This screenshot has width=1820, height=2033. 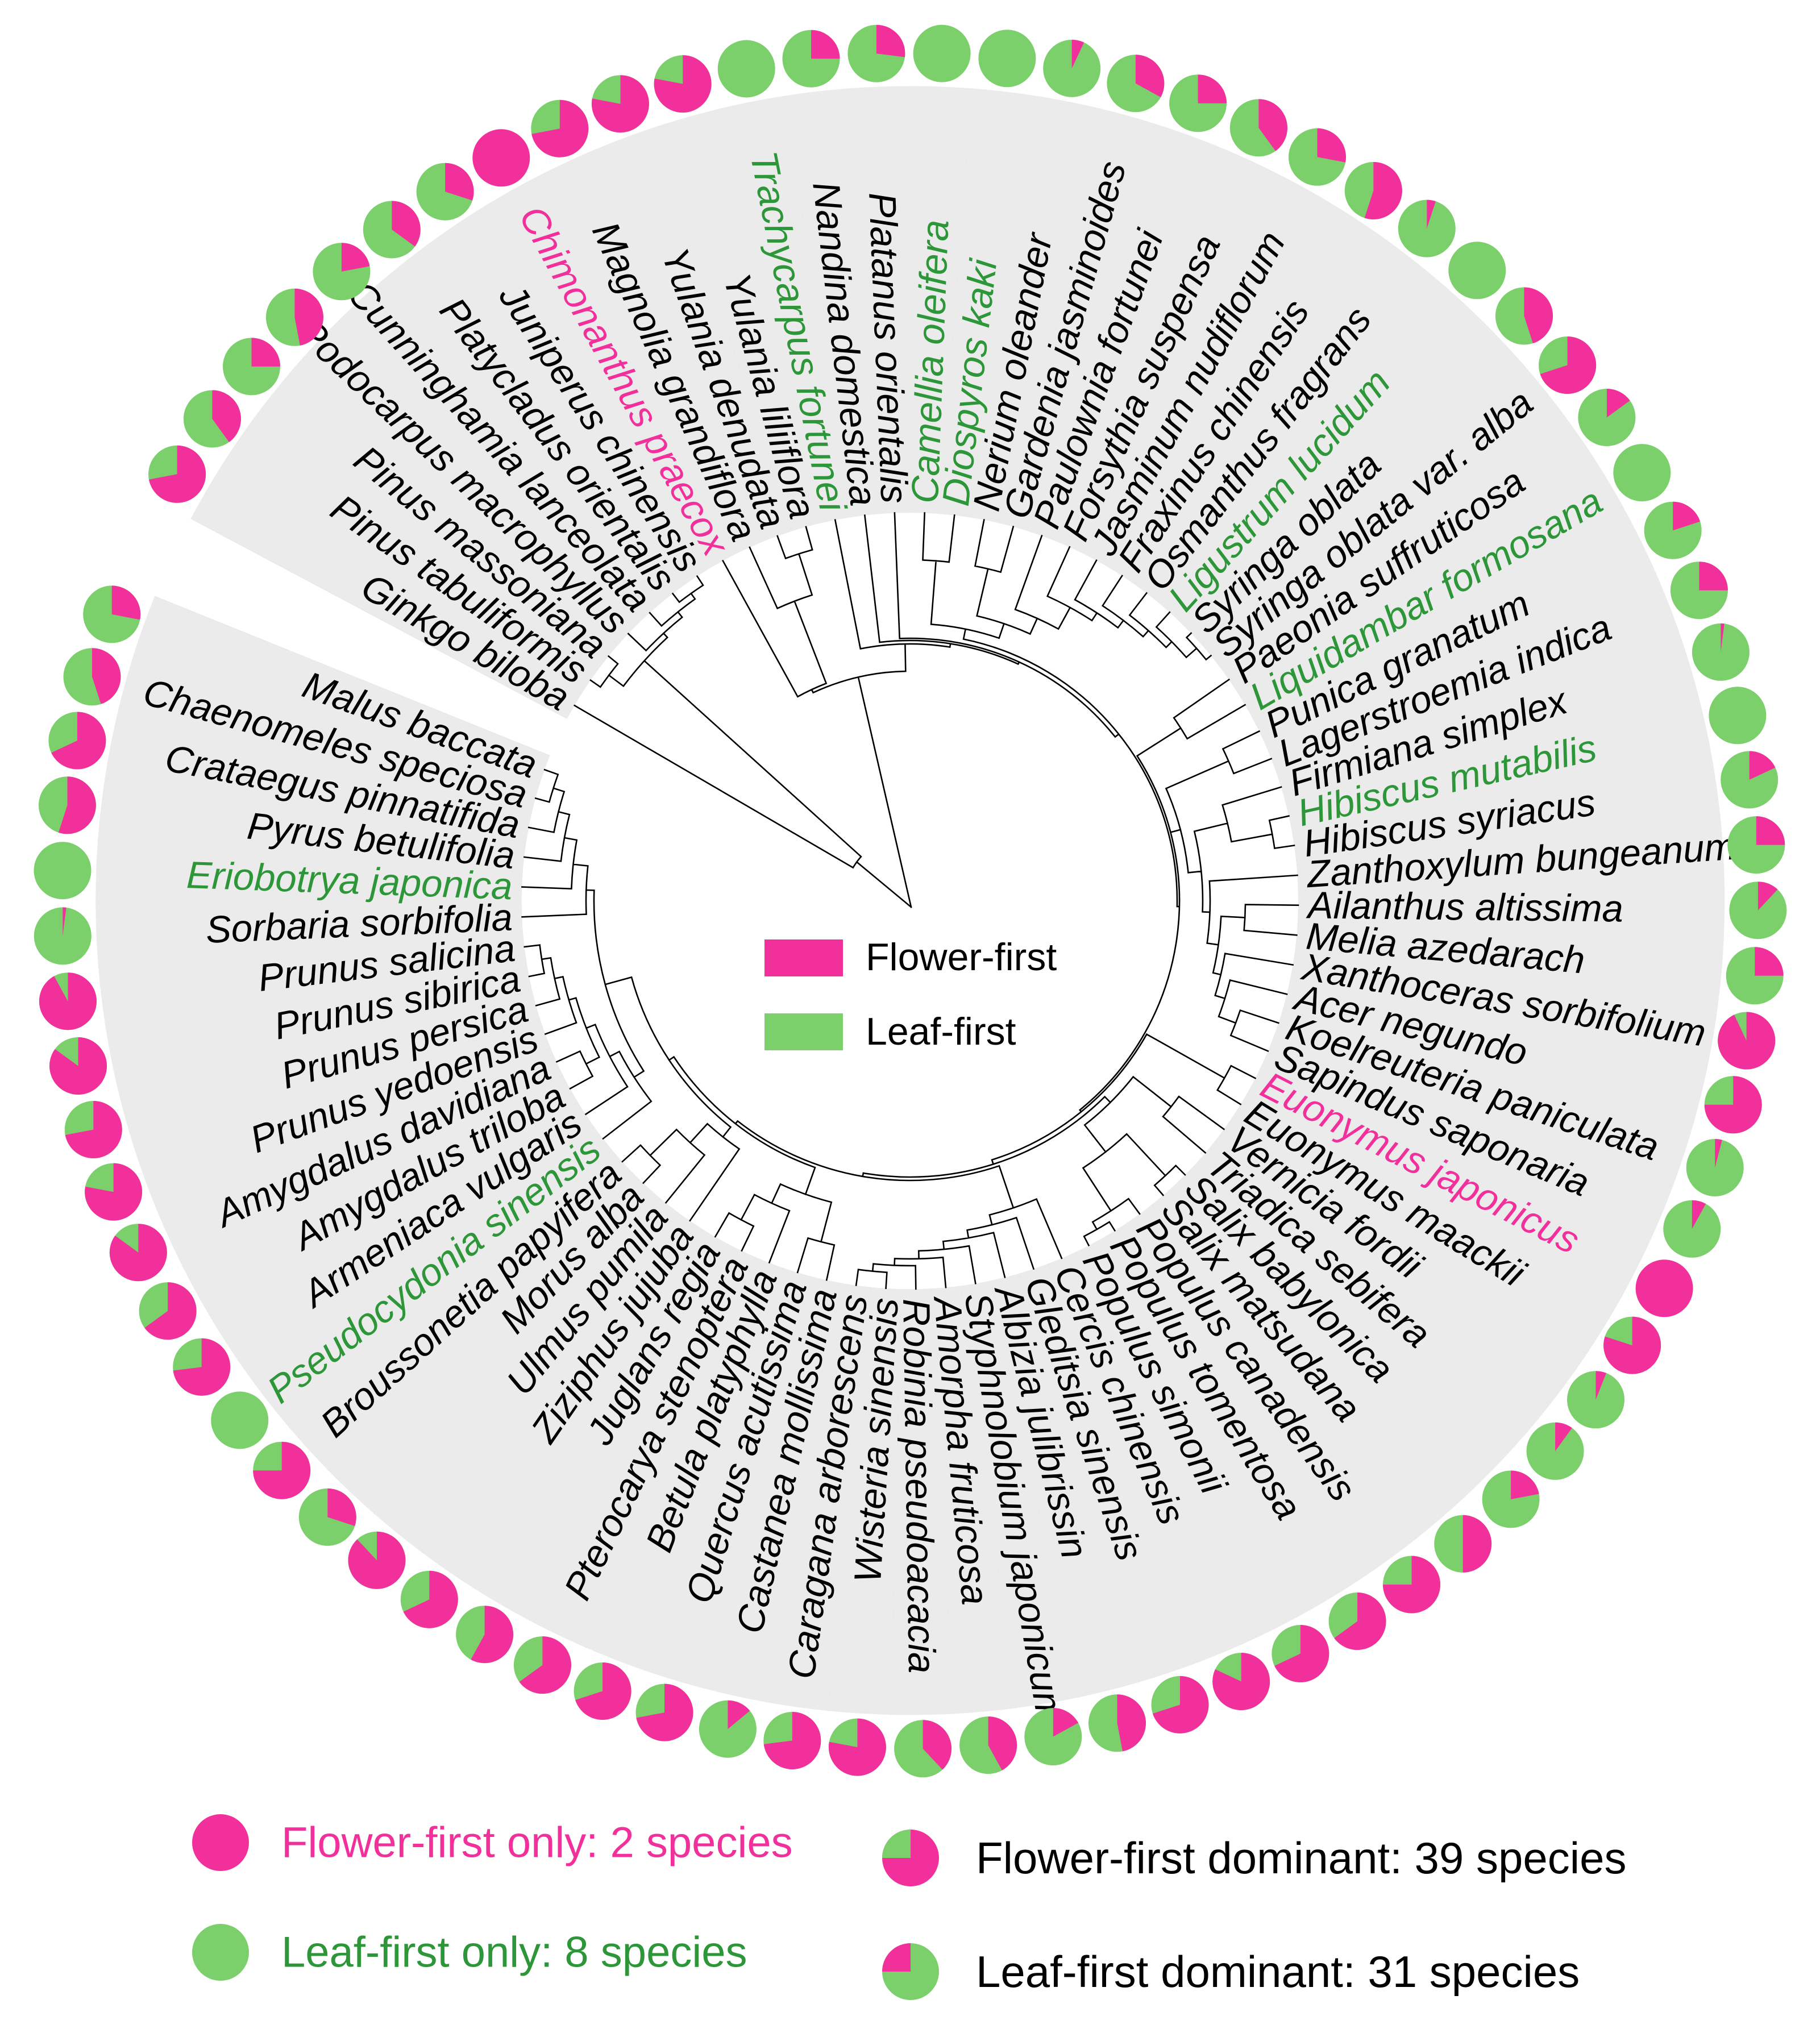 I want to click on svg-text: Flower-first, so click(x=962, y=957).